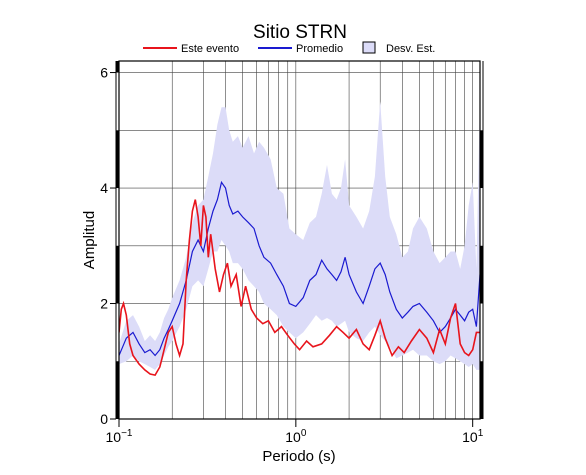  Describe the element at coordinates (319, 49) in the screenshot. I see `legend-label-promedio: Promedio` at that location.